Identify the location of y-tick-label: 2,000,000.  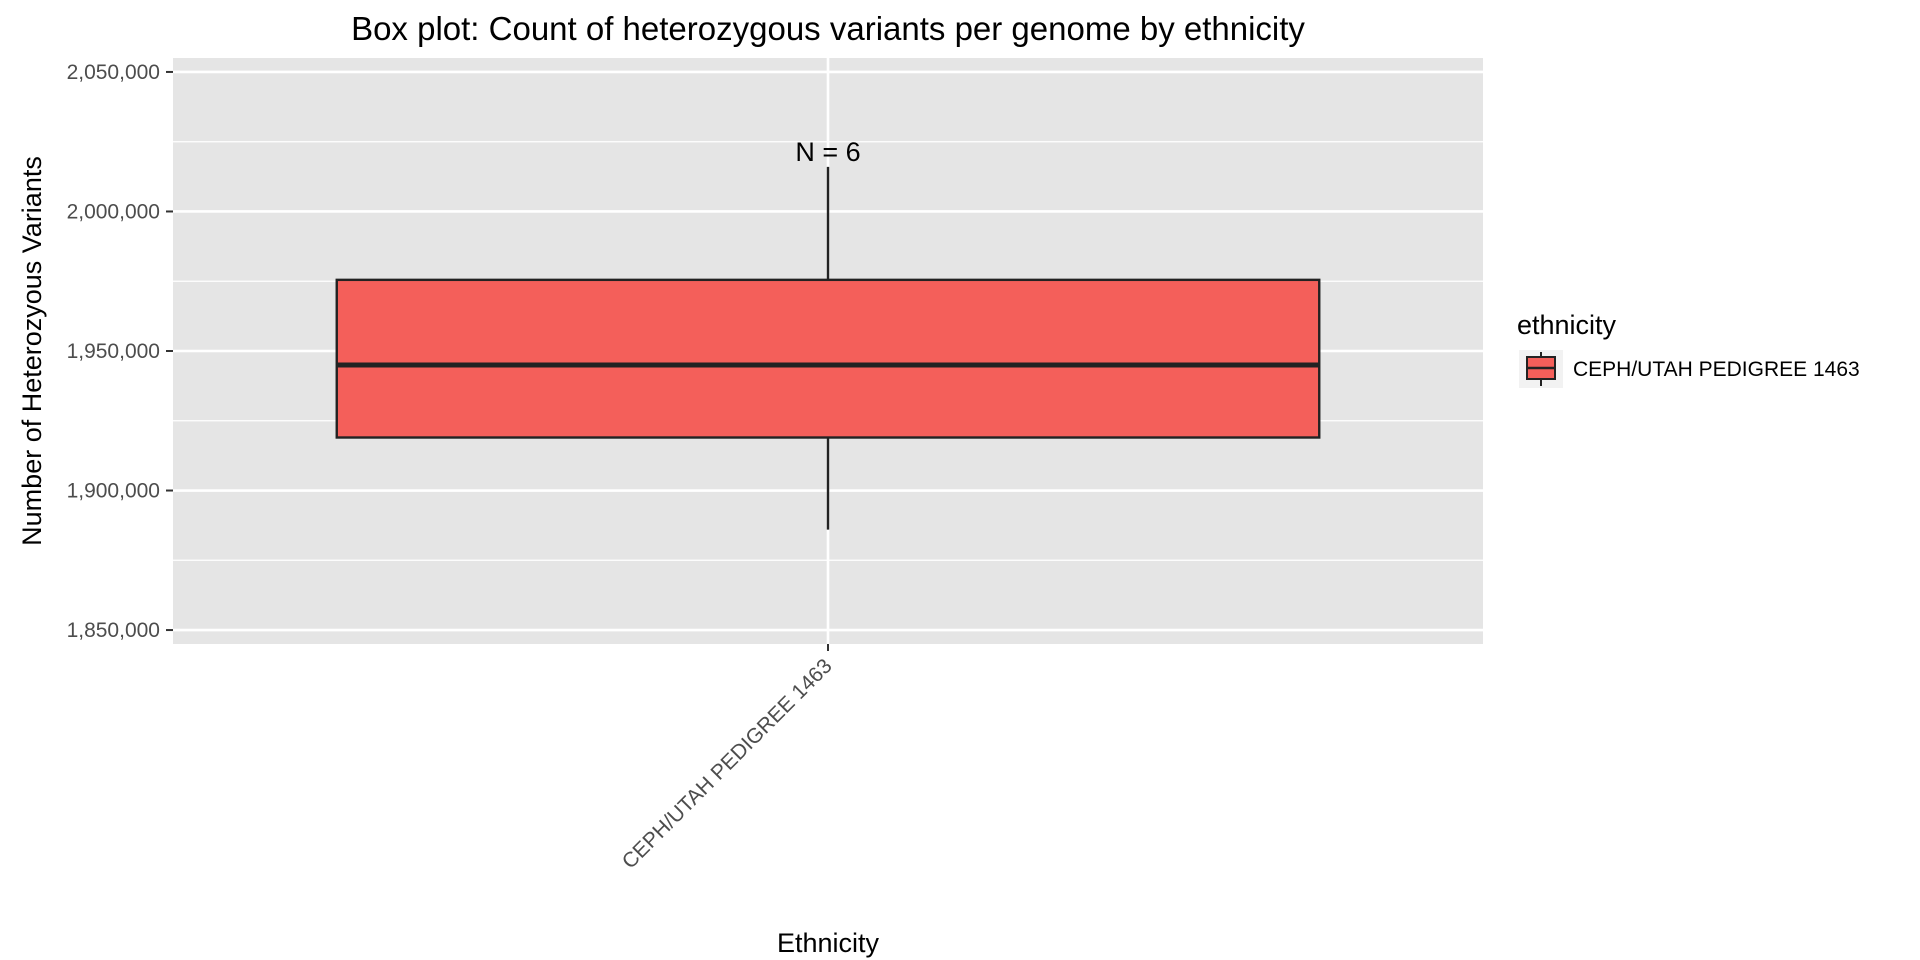
(113, 211).